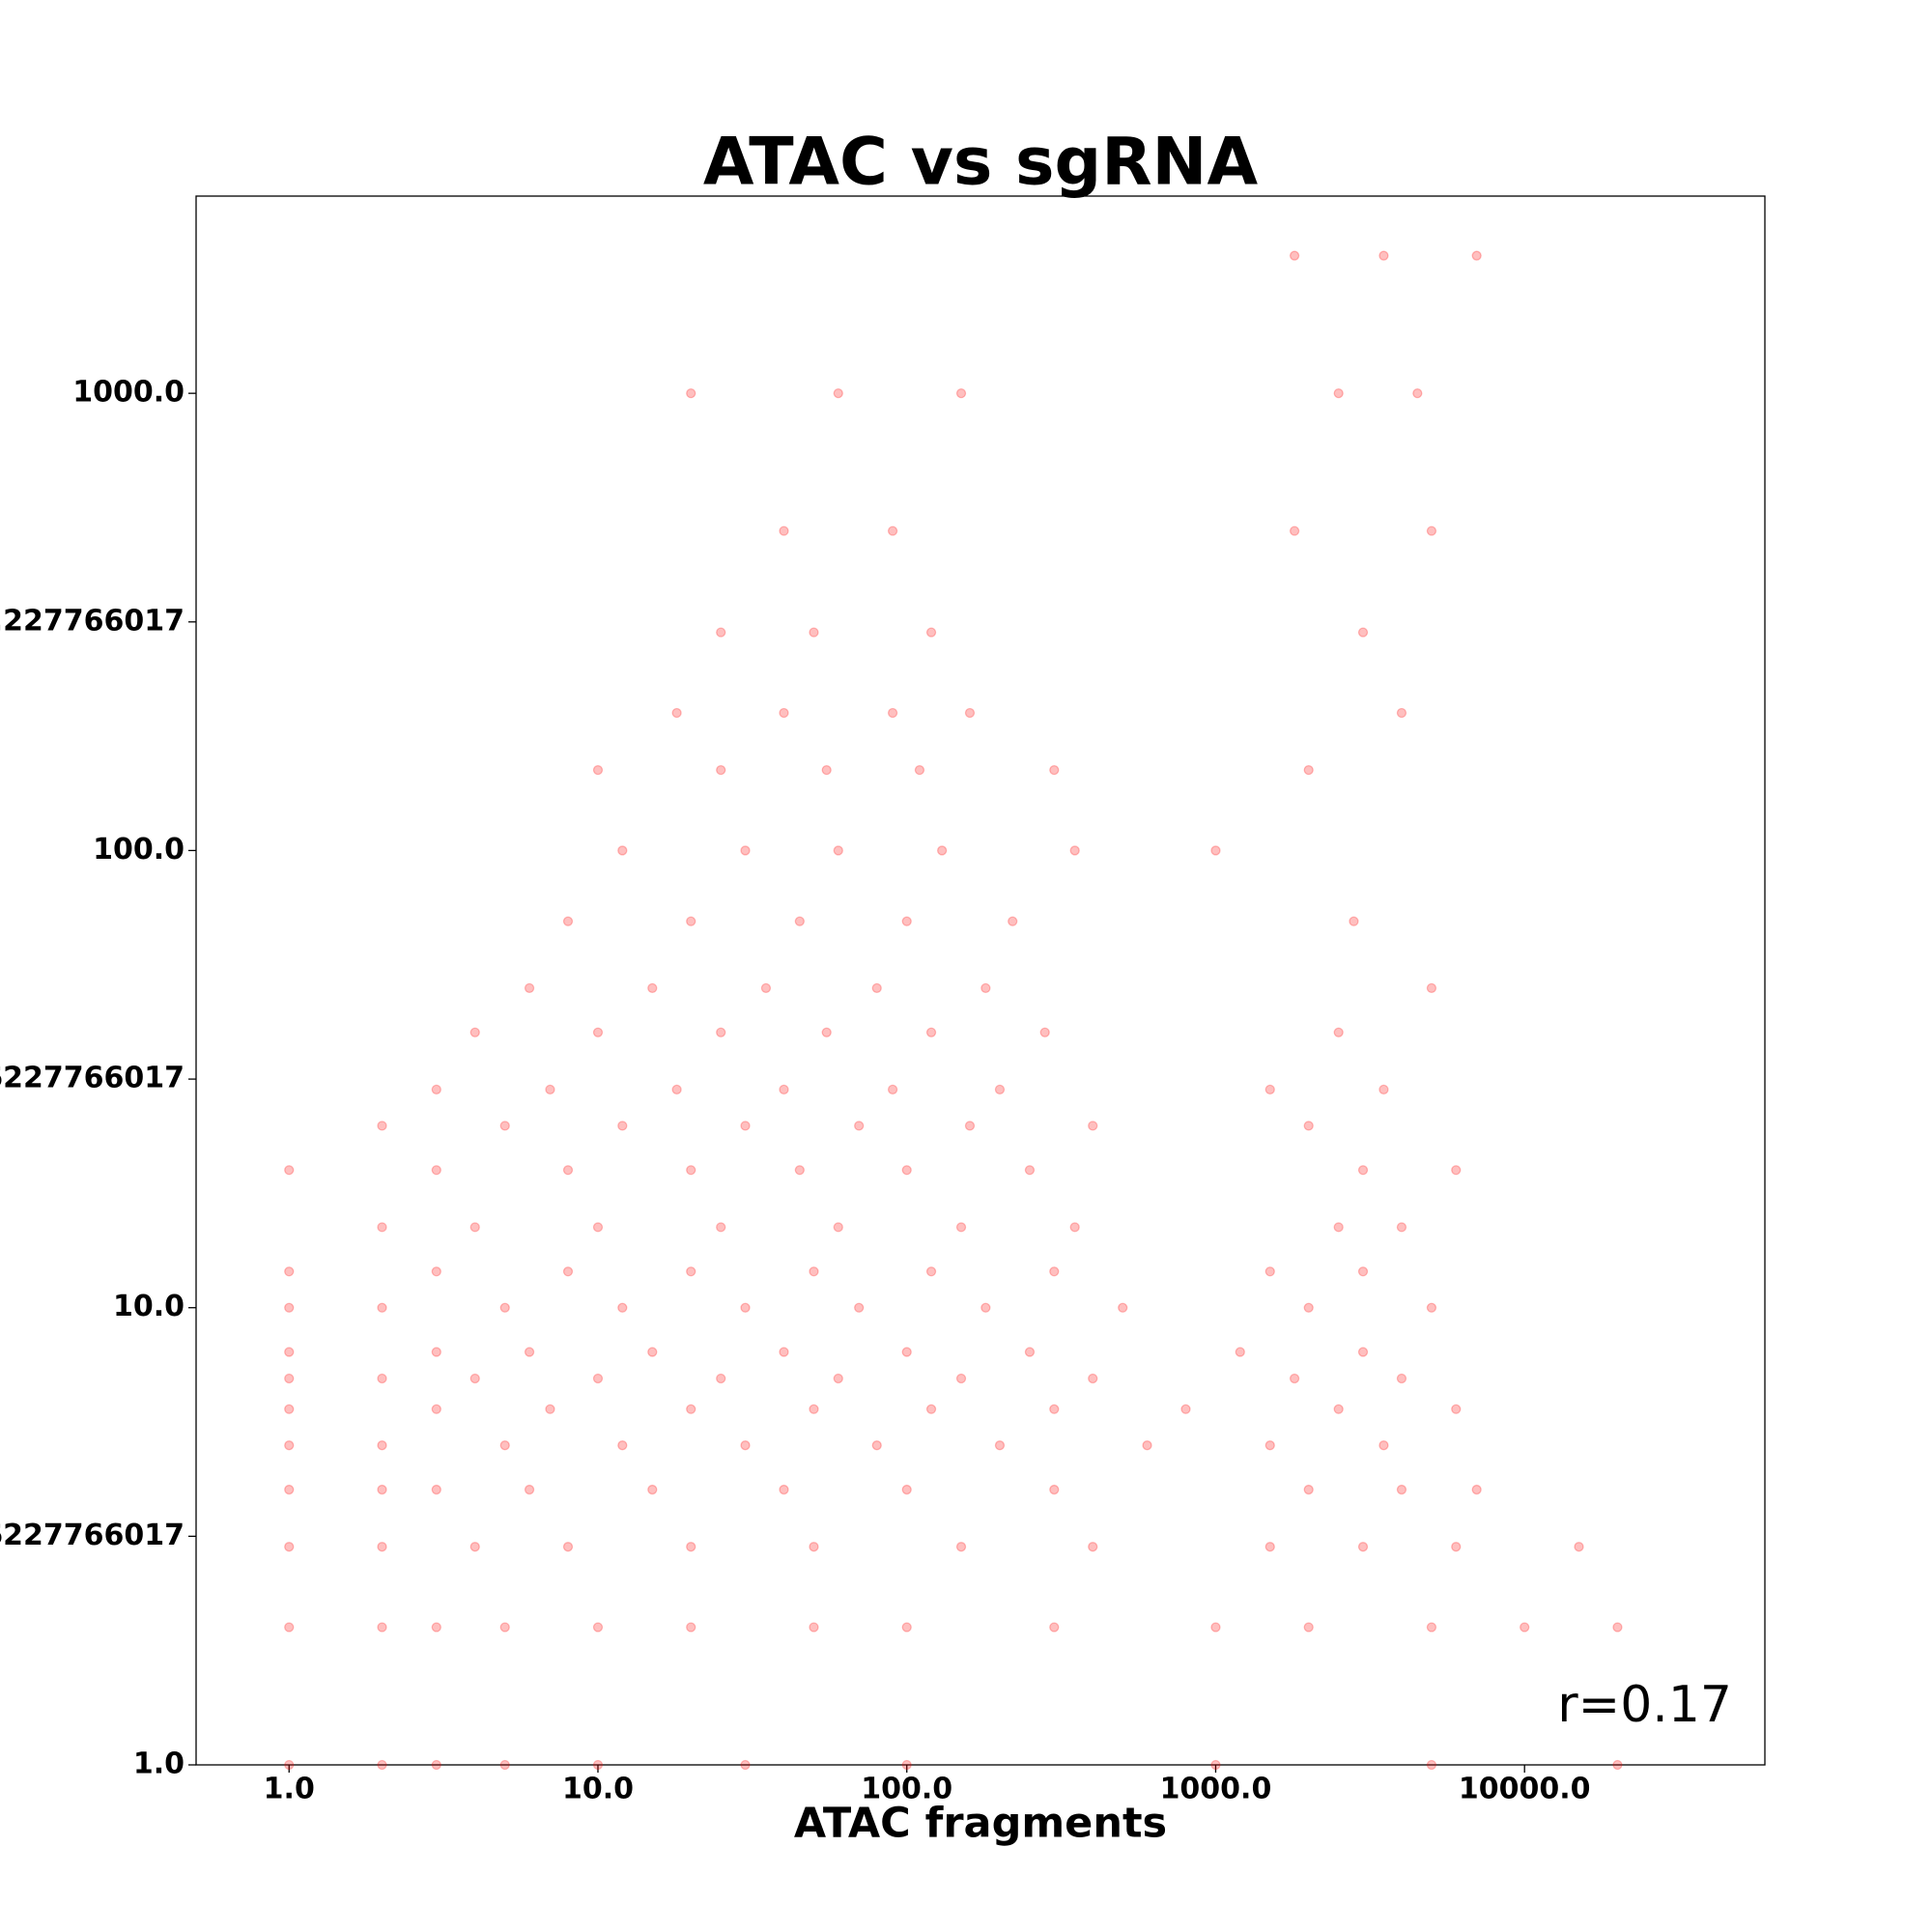  Describe the element at coordinates (289, 1789) in the screenshot. I see `x-tick-label: 1.0` at that location.